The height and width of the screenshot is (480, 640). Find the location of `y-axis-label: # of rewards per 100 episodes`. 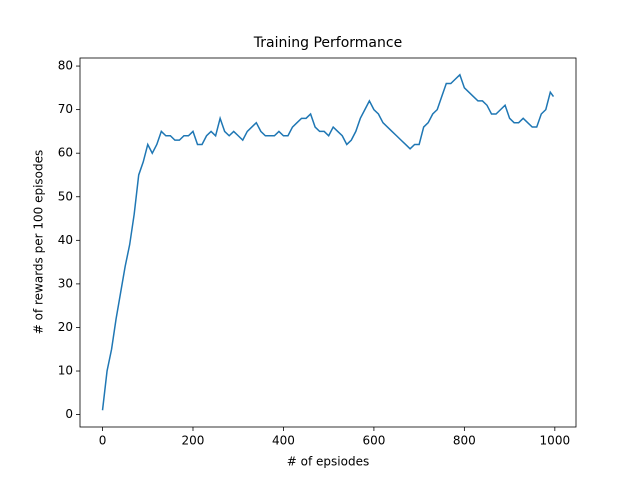

y-axis-label: # of rewards per 100 episodes is located at coordinates (39, 242).